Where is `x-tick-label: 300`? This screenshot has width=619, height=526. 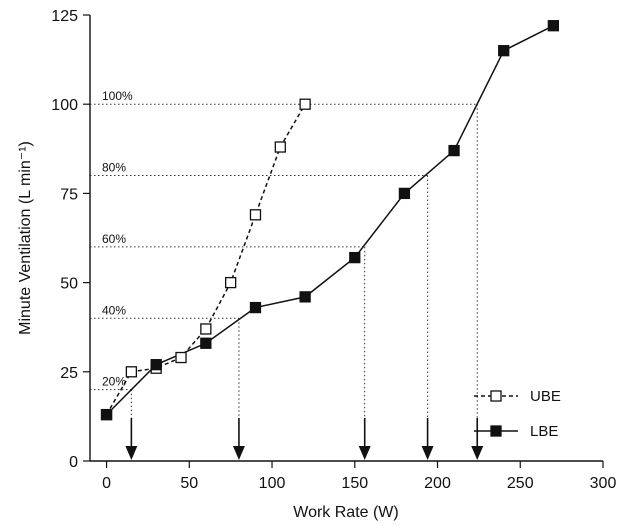 x-tick-label: 300 is located at coordinates (603, 483).